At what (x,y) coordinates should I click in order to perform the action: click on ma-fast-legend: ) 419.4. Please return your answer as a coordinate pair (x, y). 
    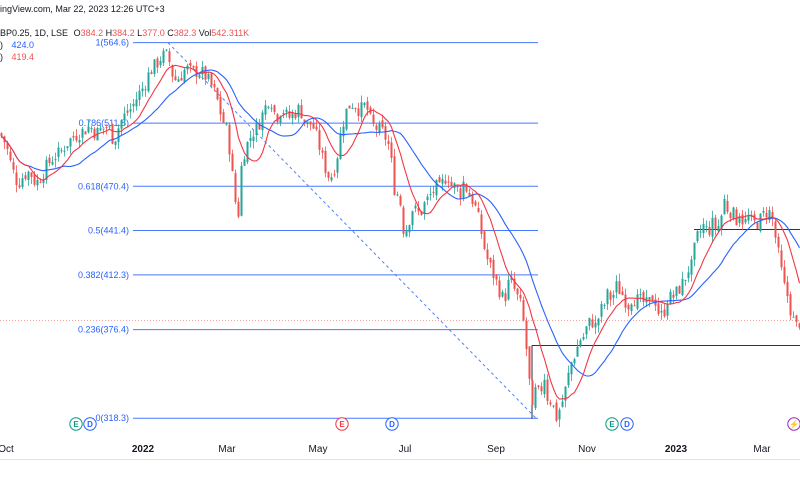
    Looking at the image, I should click on (17, 57).